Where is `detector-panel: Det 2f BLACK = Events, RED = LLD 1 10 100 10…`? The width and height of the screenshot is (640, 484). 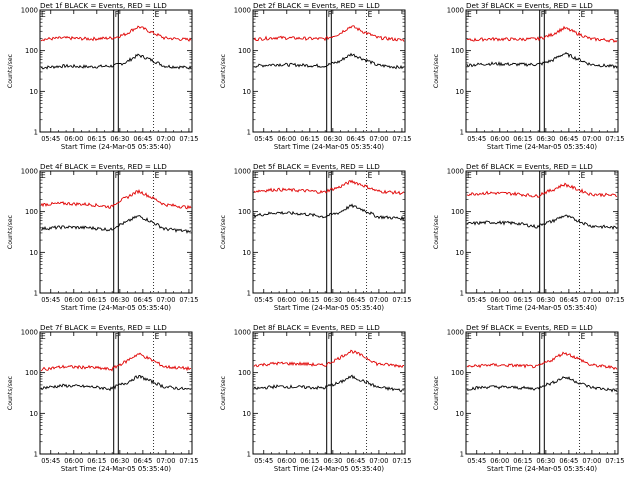
detector-panel: Det 2f BLACK = Events, RED = LLD 1 10 100 10… is located at coordinates (315, 76).